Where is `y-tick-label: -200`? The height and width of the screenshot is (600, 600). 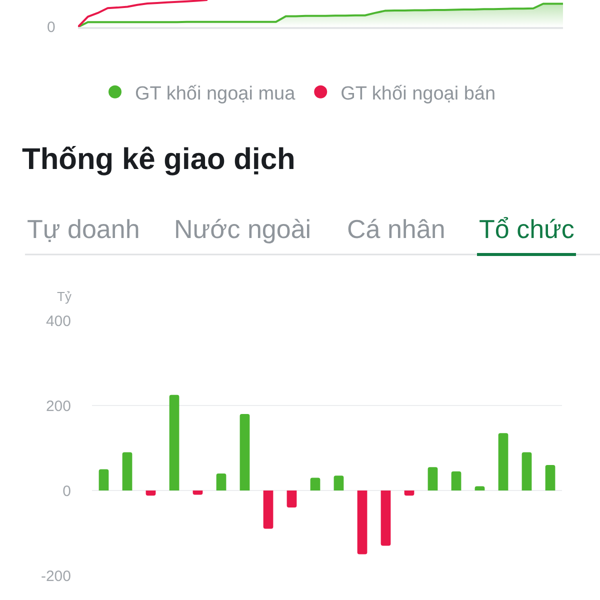 y-tick-label: -200 is located at coordinates (55, 576).